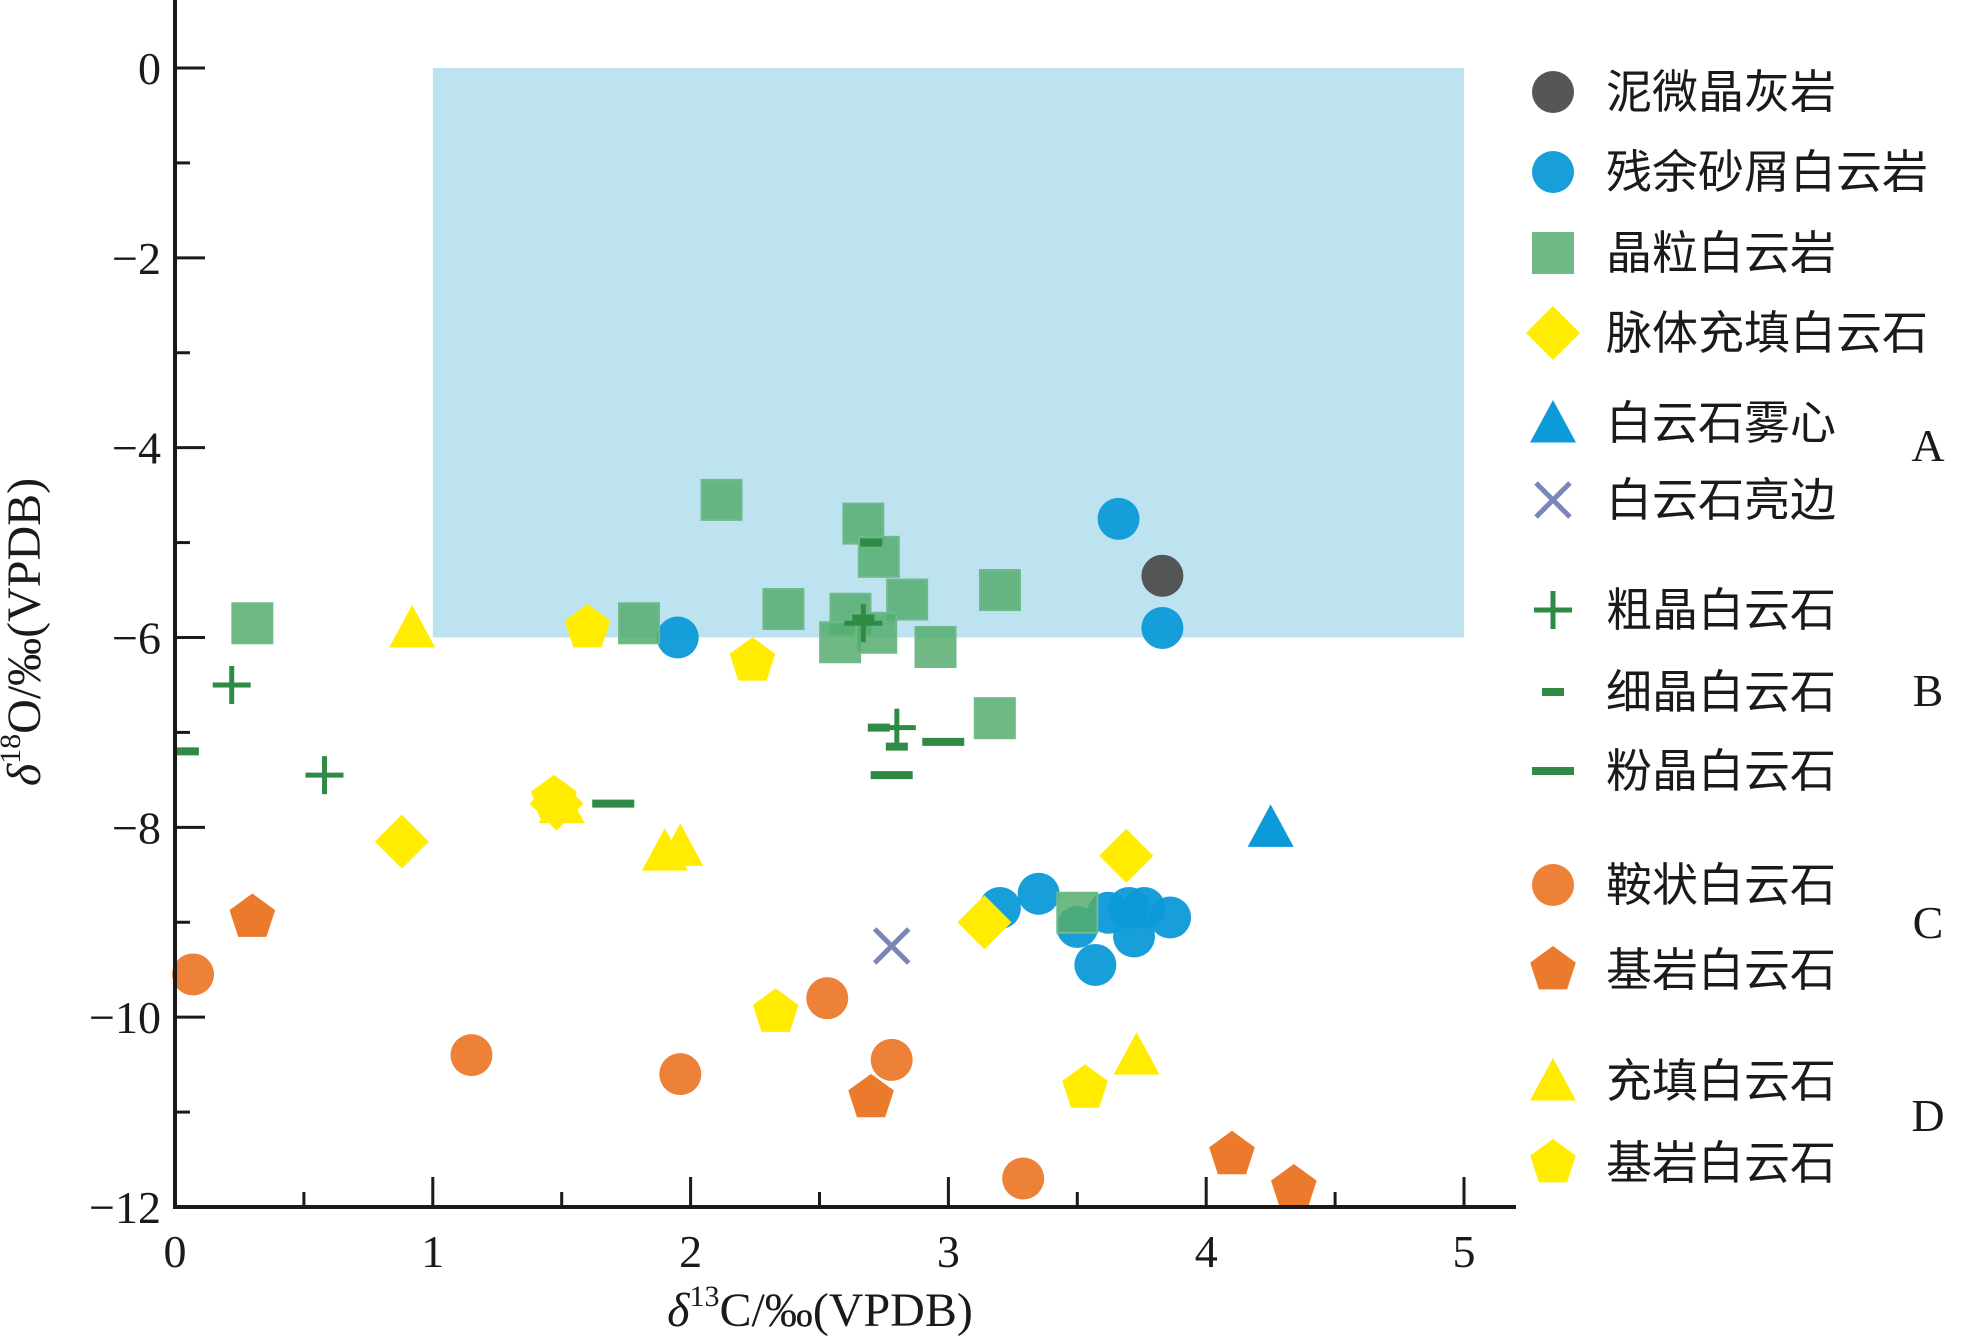  What do you see at coordinates (412, 626) in the screenshot?
I see `data-point-s12-p1` at bounding box center [412, 626].